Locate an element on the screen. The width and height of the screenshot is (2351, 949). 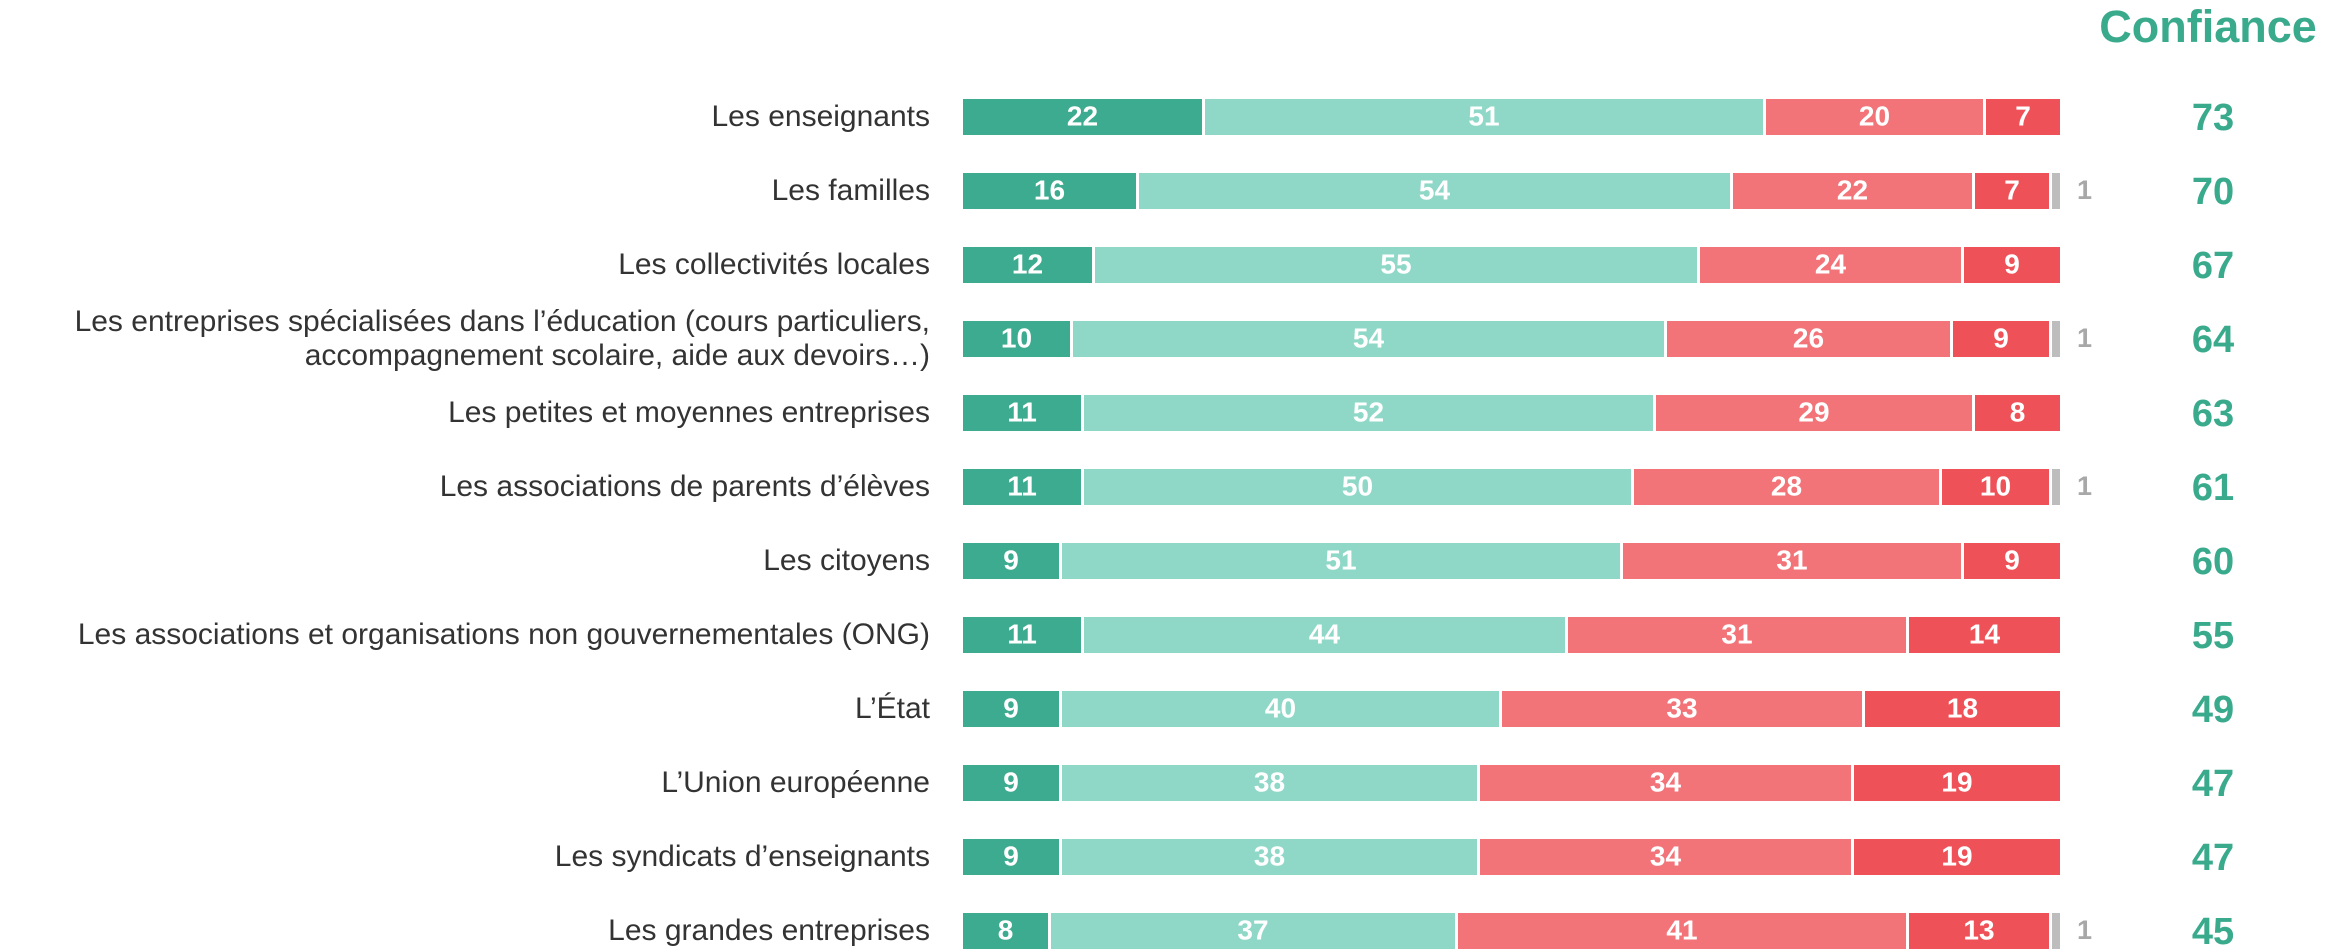
value-label: 41 is located at coordinates (1681, 929).